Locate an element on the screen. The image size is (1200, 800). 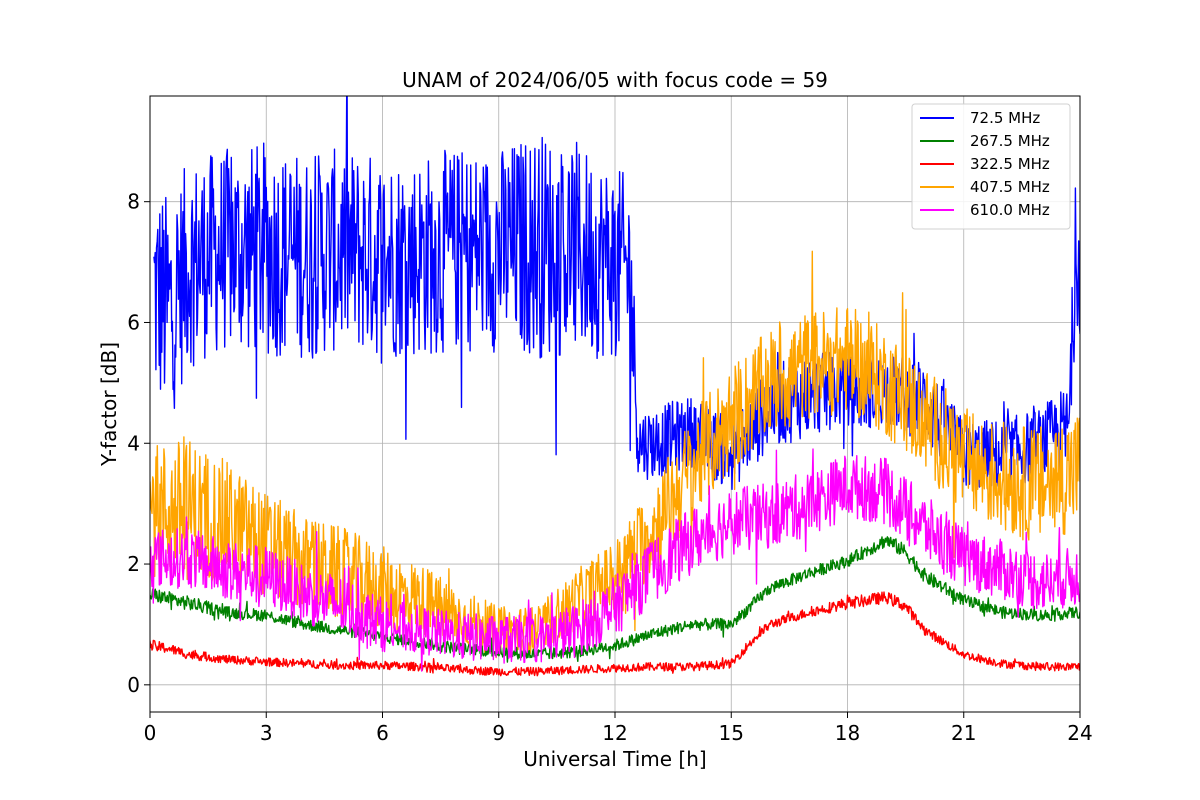
x-tick-label: 3 is located at coordinates (266, 733).